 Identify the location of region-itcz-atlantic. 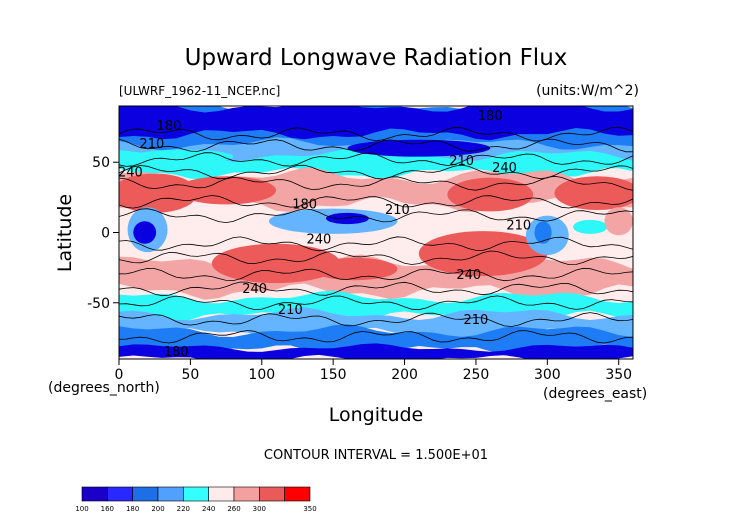
(590, 226).